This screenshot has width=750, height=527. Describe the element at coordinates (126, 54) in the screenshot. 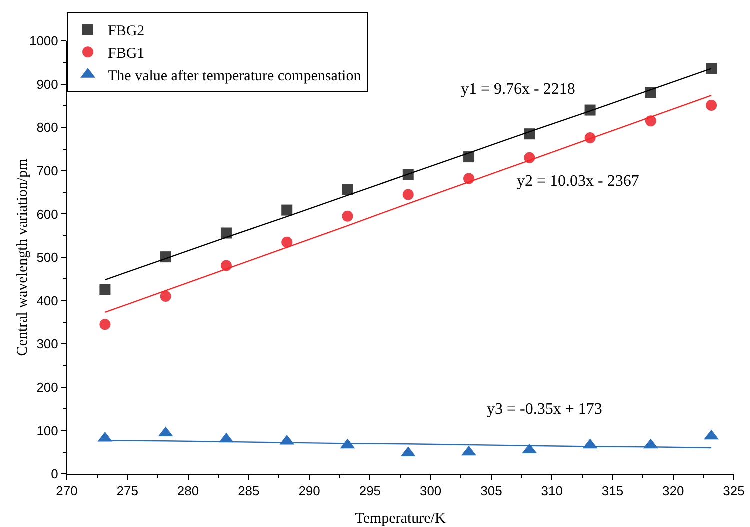

I see `legend-label: FBG1` at that location.